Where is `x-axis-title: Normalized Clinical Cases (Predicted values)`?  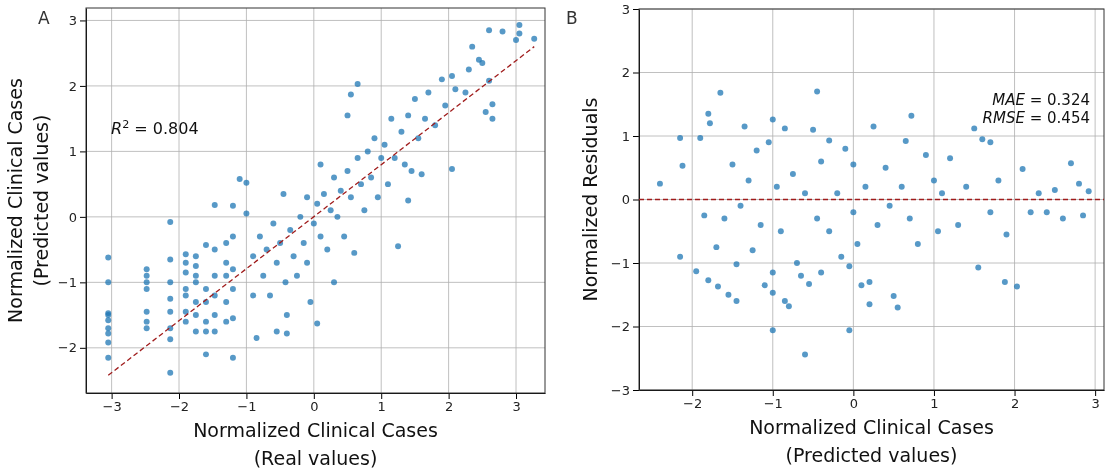
x-axis-title: Normalized Clinical Cases (Predicted values) is located at coordinates (871, 441).